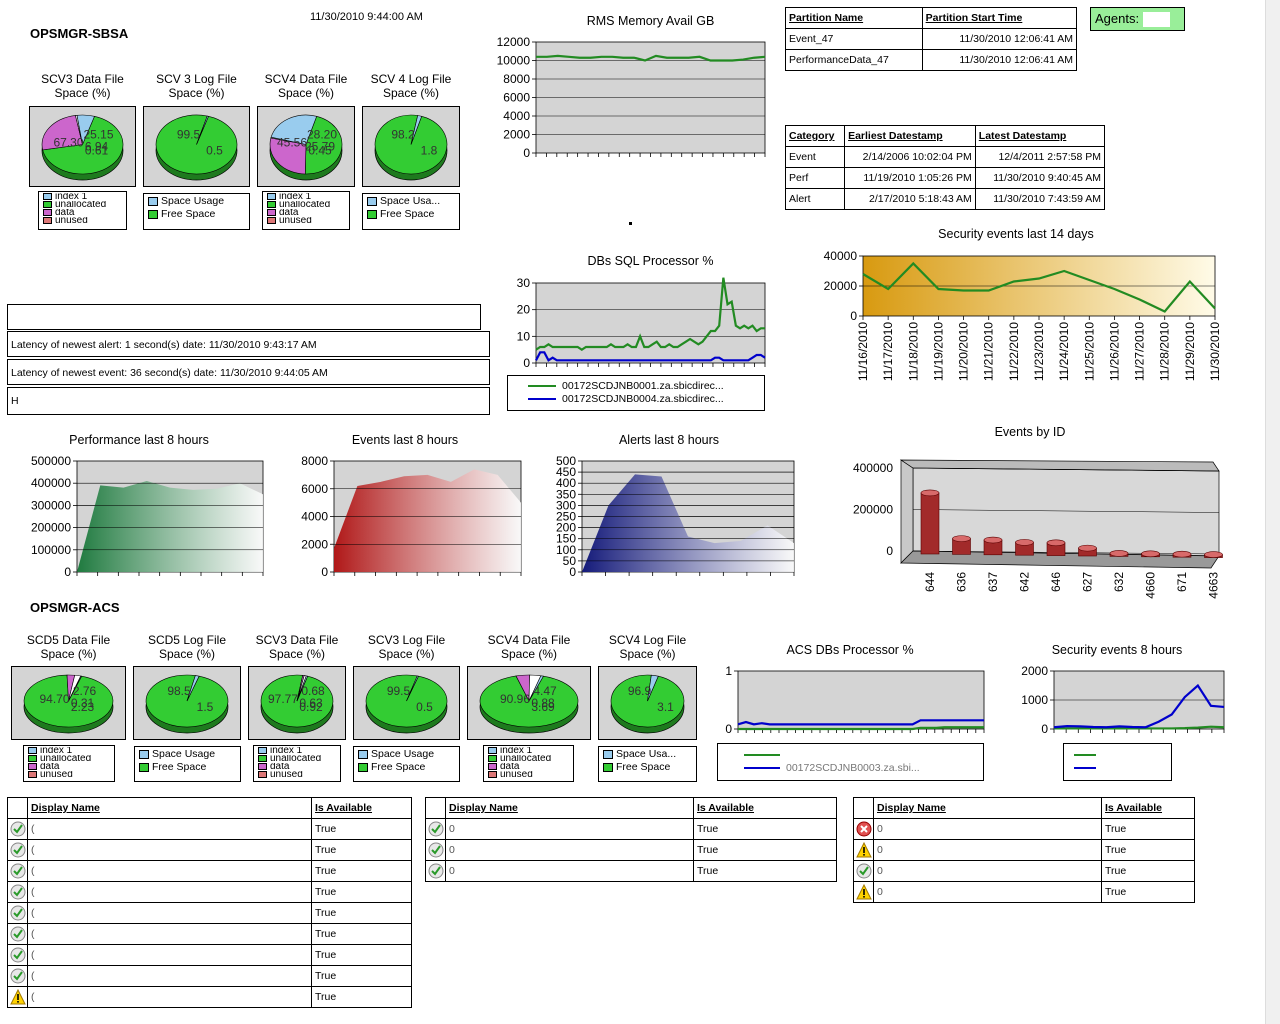 The height and width of the screenshot is (1024, 1280). What do you see at coordinates (83, 703) in the screenshot?
I see `pie-label: 0.31` at bounding box center [83, 703].